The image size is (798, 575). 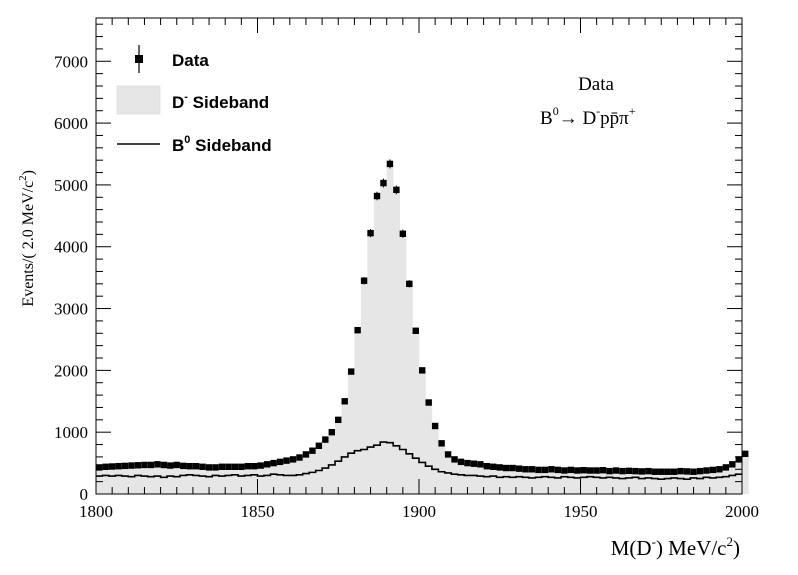 What do you see at coordinates (258, 511) in the screenshot?
I see `x-tick-label: 1850` at bounding box center [258, 511].